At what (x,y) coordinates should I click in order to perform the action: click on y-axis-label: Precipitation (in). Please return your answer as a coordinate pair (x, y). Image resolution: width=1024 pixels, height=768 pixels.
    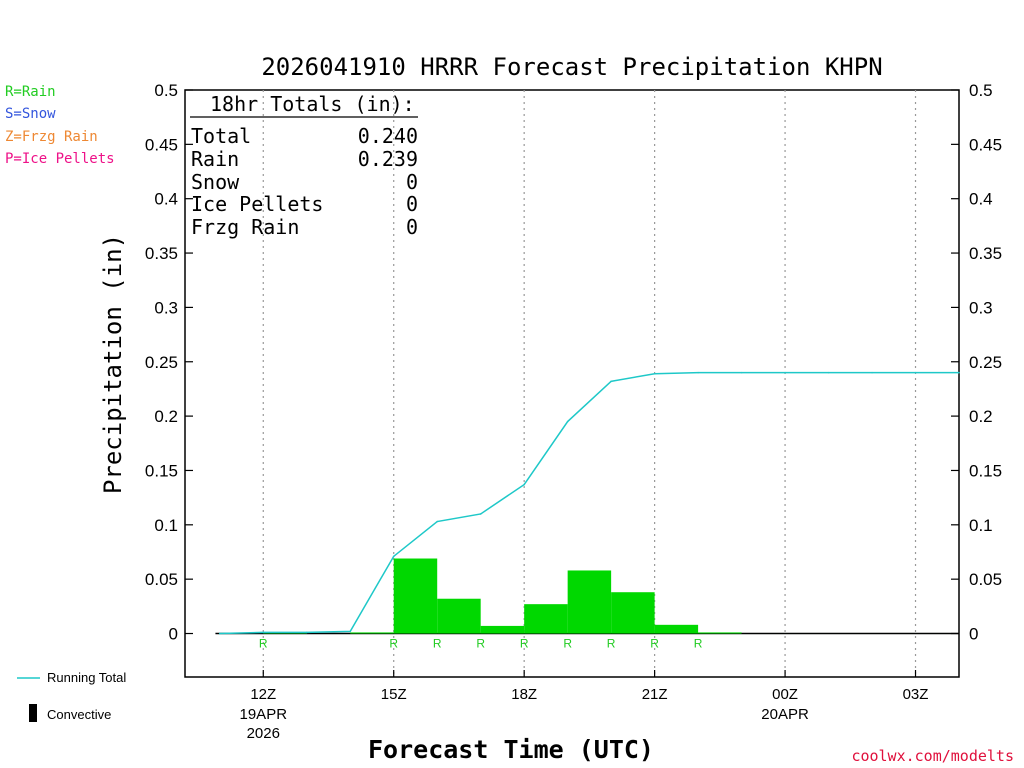
    Looking at the image, I should click on (113, 364).